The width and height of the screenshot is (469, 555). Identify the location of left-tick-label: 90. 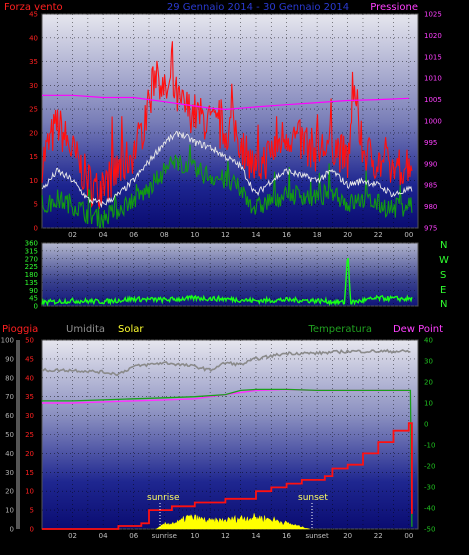
(33, 291).